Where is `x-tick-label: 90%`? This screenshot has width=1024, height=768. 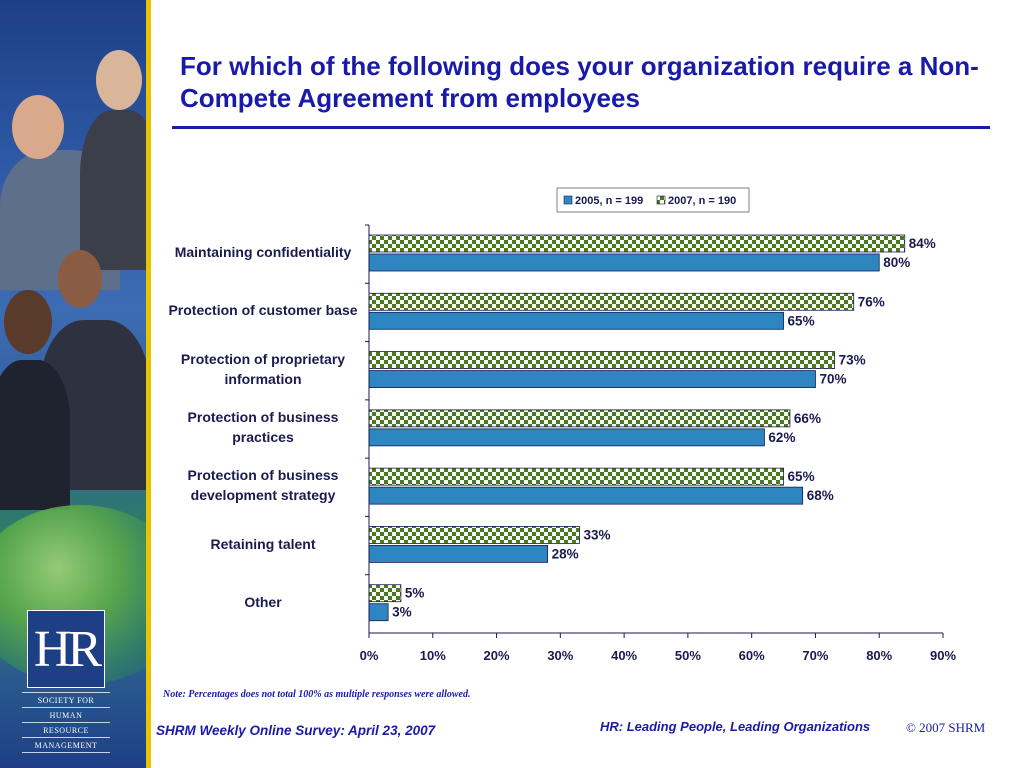 x-tick-label: 90% is located at coordinates (943, 655).